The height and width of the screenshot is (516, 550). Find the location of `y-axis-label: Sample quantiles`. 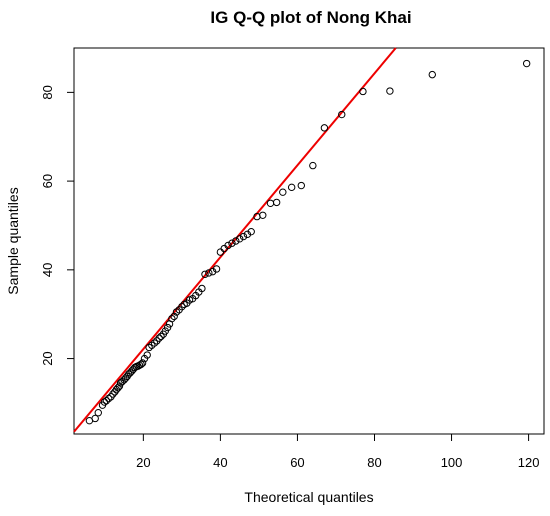

y-axis-label: Sample quantiles is located at coordinates (13, 240).